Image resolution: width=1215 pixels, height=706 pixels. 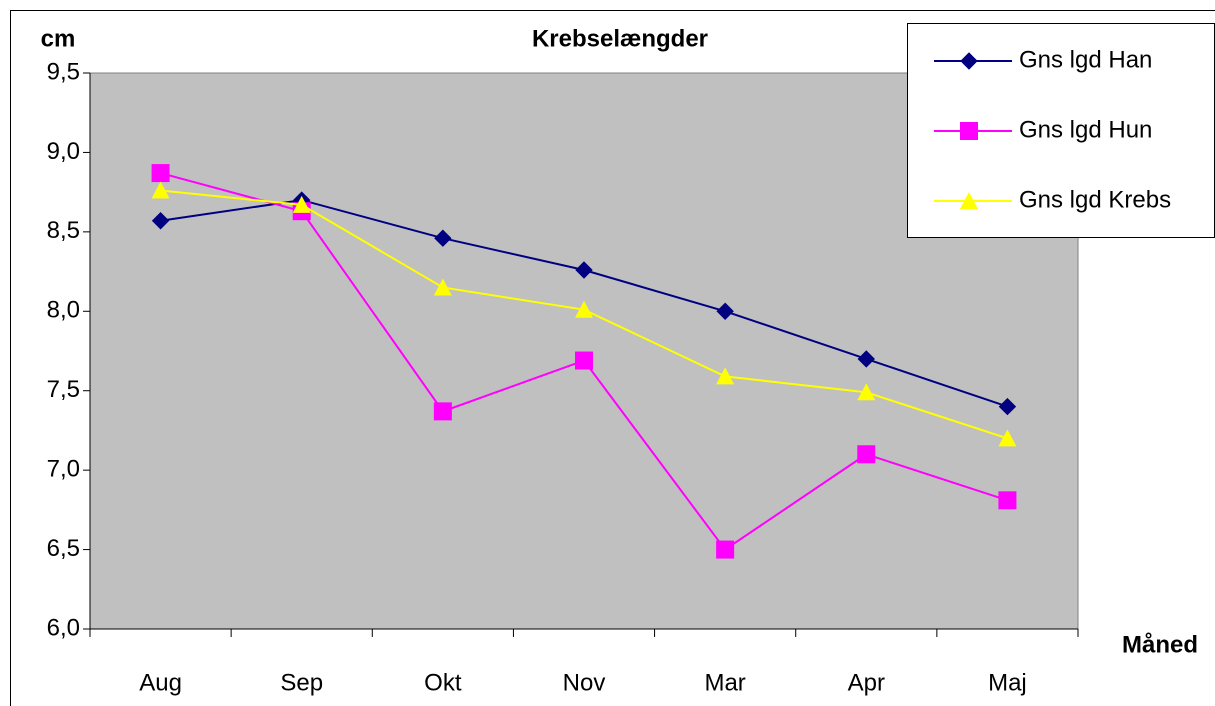 What do you see at coordinates (443, 682) in the screenshot?
I see `x-tick-label: Okt` at bounding box center [443, 682].